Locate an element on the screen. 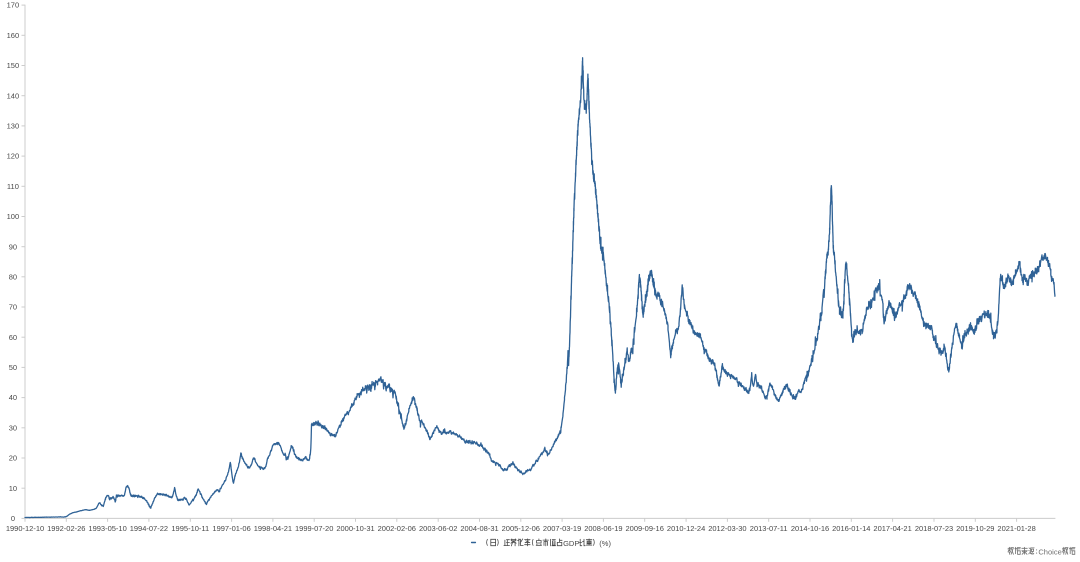 This screenshot has width=1080, height=562. svg-text: 2008-06-19 is located at coordinates (603, 528).